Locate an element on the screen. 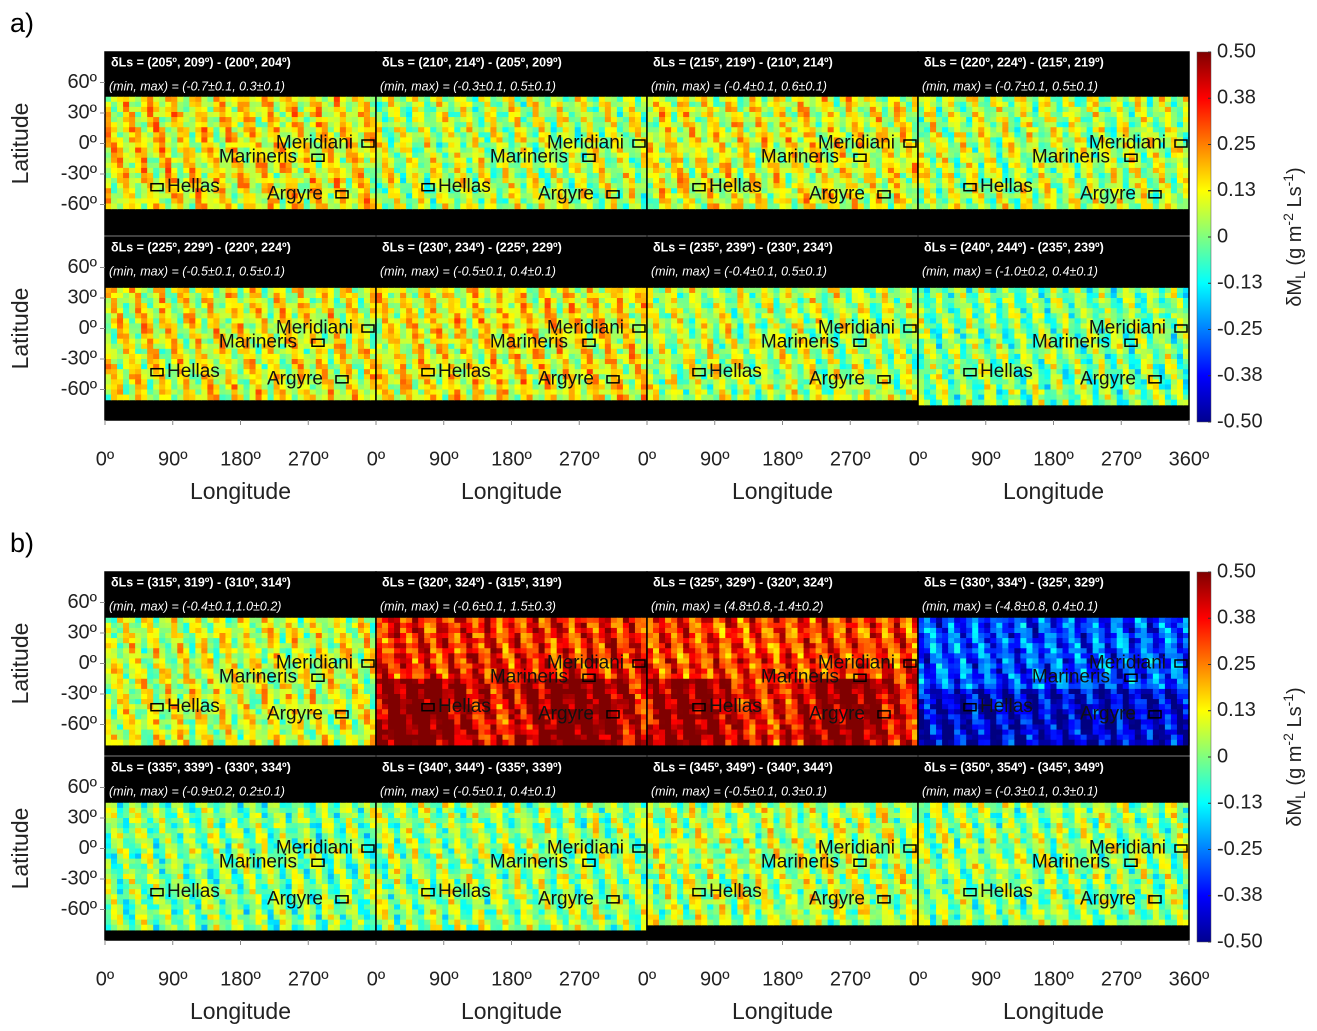 The width and height of the screenshot is (1317, 1031). panel-title: δLs = (215º, 219º) - (210º, 214º) is located at coordinates (743, 62).